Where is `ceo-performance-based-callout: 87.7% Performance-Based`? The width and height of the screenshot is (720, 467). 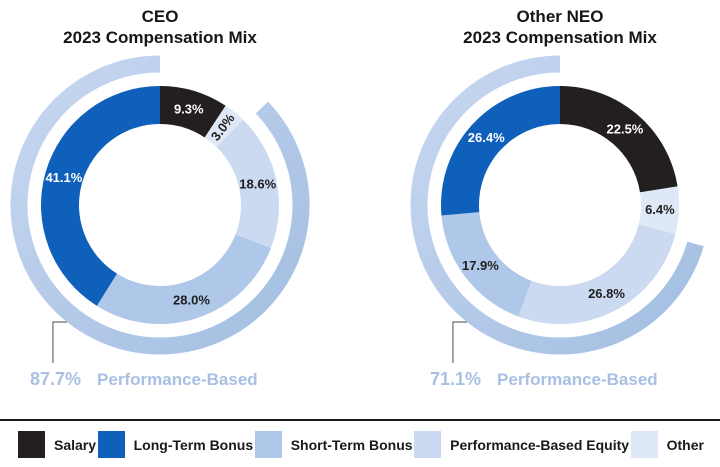 ceo-performance-based-callout: 87.7% Performance-Based is located at coordinates (144, 379).